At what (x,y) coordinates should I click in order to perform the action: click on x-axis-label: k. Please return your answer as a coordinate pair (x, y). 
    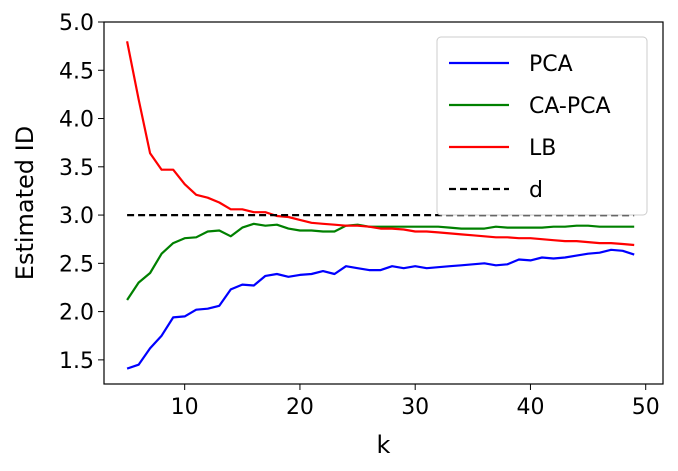
    Looking at the image, I should click on (384, 445).